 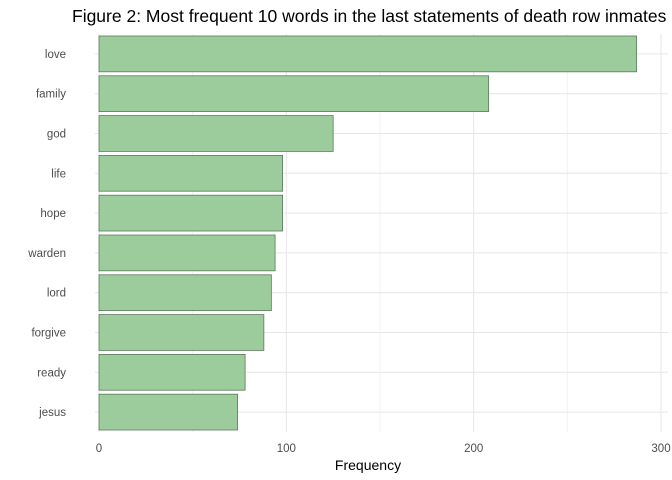 What do you see at coordinates (187, 253) in the screenshot?
I see `bar-warden` at bounding box center [187, 253].